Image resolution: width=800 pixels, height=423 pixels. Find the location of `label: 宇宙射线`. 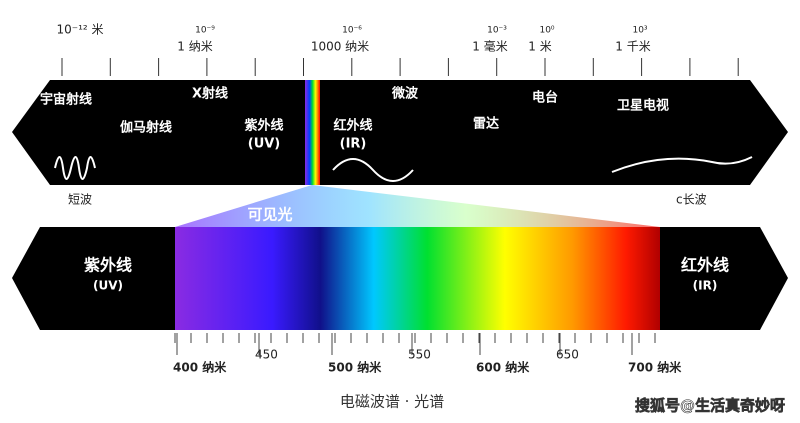

label: 宇宙射线 is located at coordinates (66, 100).